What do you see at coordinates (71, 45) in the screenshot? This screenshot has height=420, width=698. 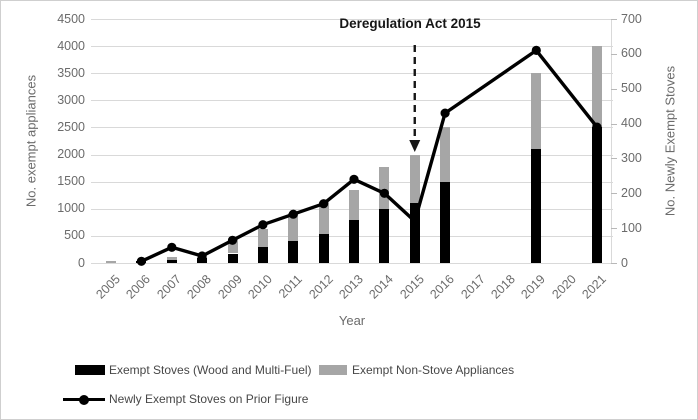 I see `y-axis-left-tick-label: 4000` at bounding box center [71, 45].